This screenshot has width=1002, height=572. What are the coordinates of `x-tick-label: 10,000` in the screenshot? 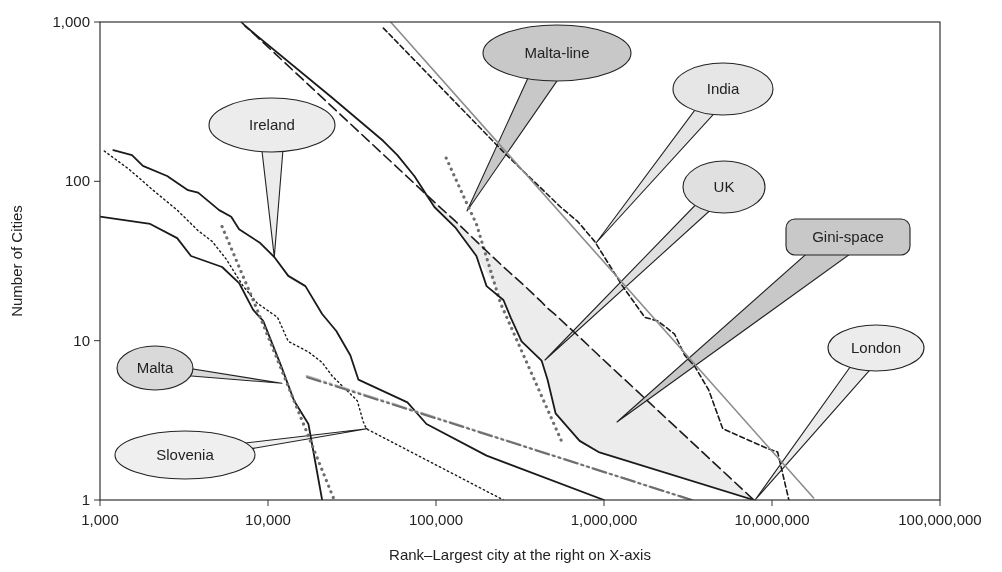 It's located at (268, 519).